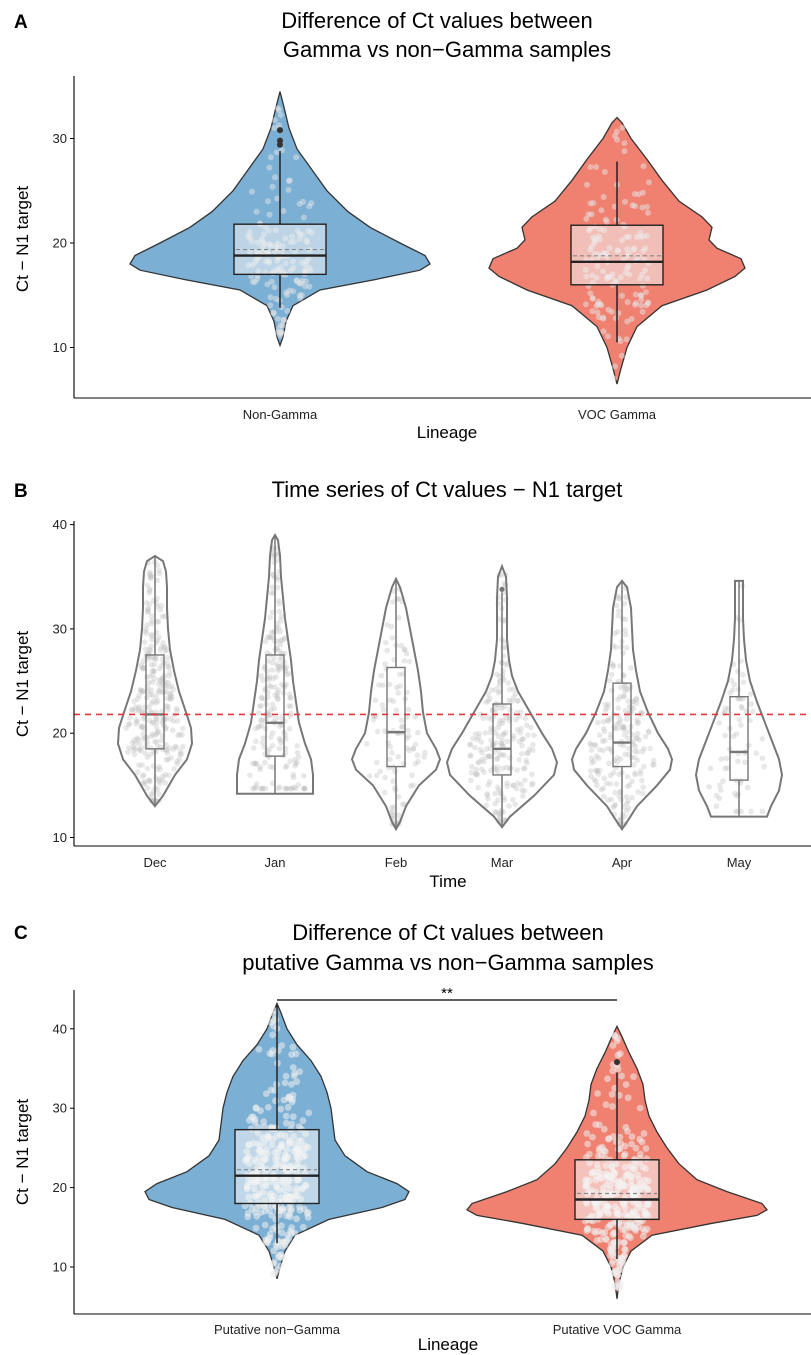 This screenshot has width=811, height=1355. I want to click on panel-c-y-tick-label: 30, so click(60, 1108).